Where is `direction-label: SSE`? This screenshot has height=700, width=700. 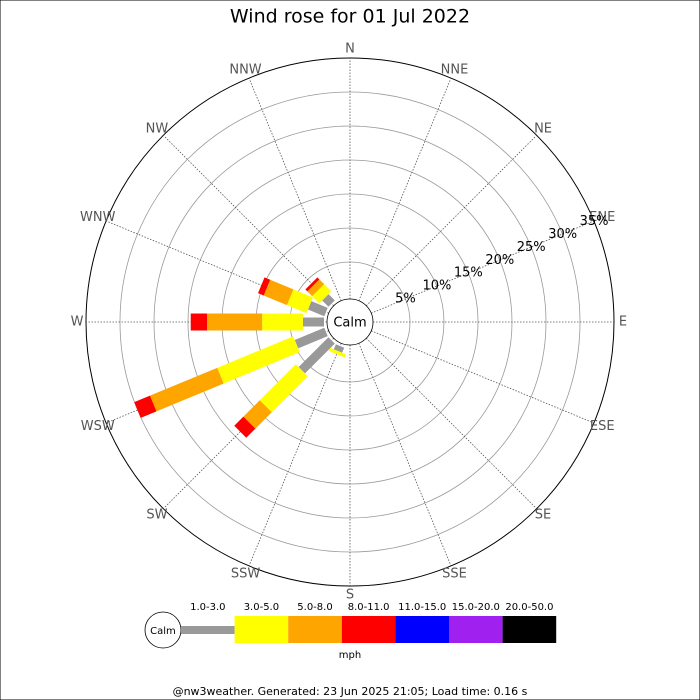 direction-label: SSE is located at coordinates (454, 574).